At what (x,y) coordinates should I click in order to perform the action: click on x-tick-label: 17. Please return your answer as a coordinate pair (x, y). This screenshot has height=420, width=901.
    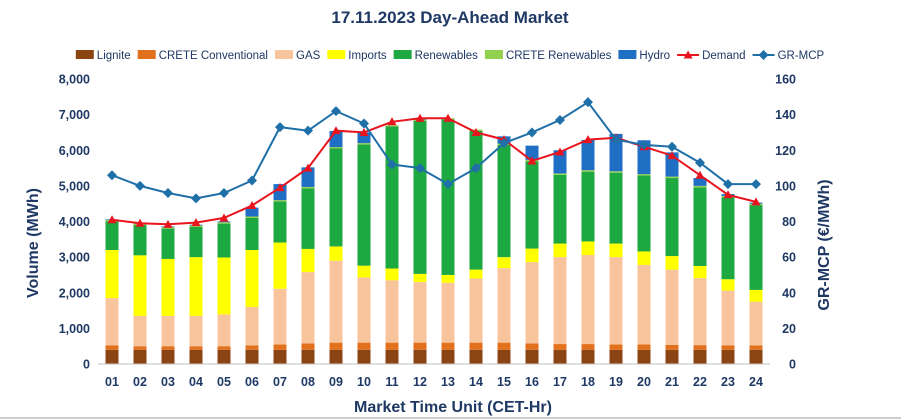
    Looking at the image, I should click on (560, 382).